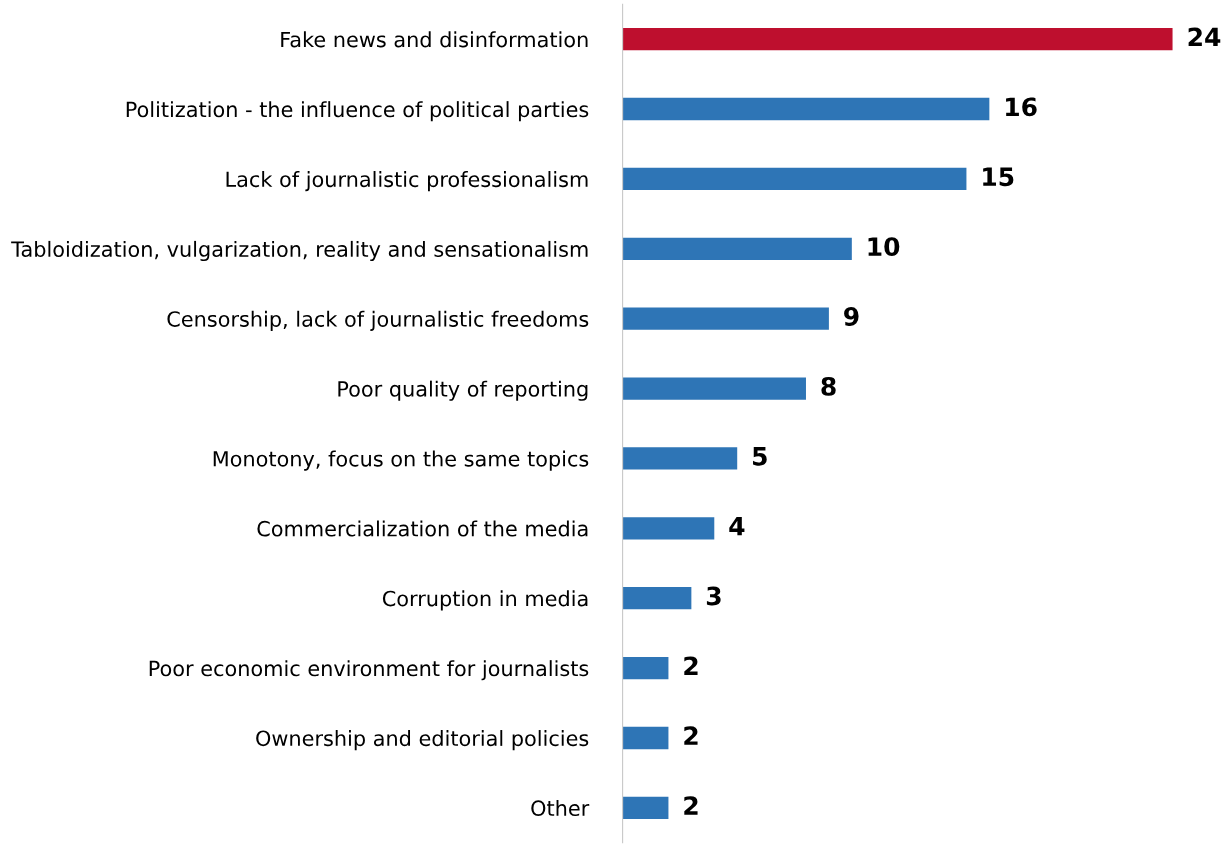  Describe the element at coordinates (1204, 37) in the screenshot. I see `data-label: 24` at that location.